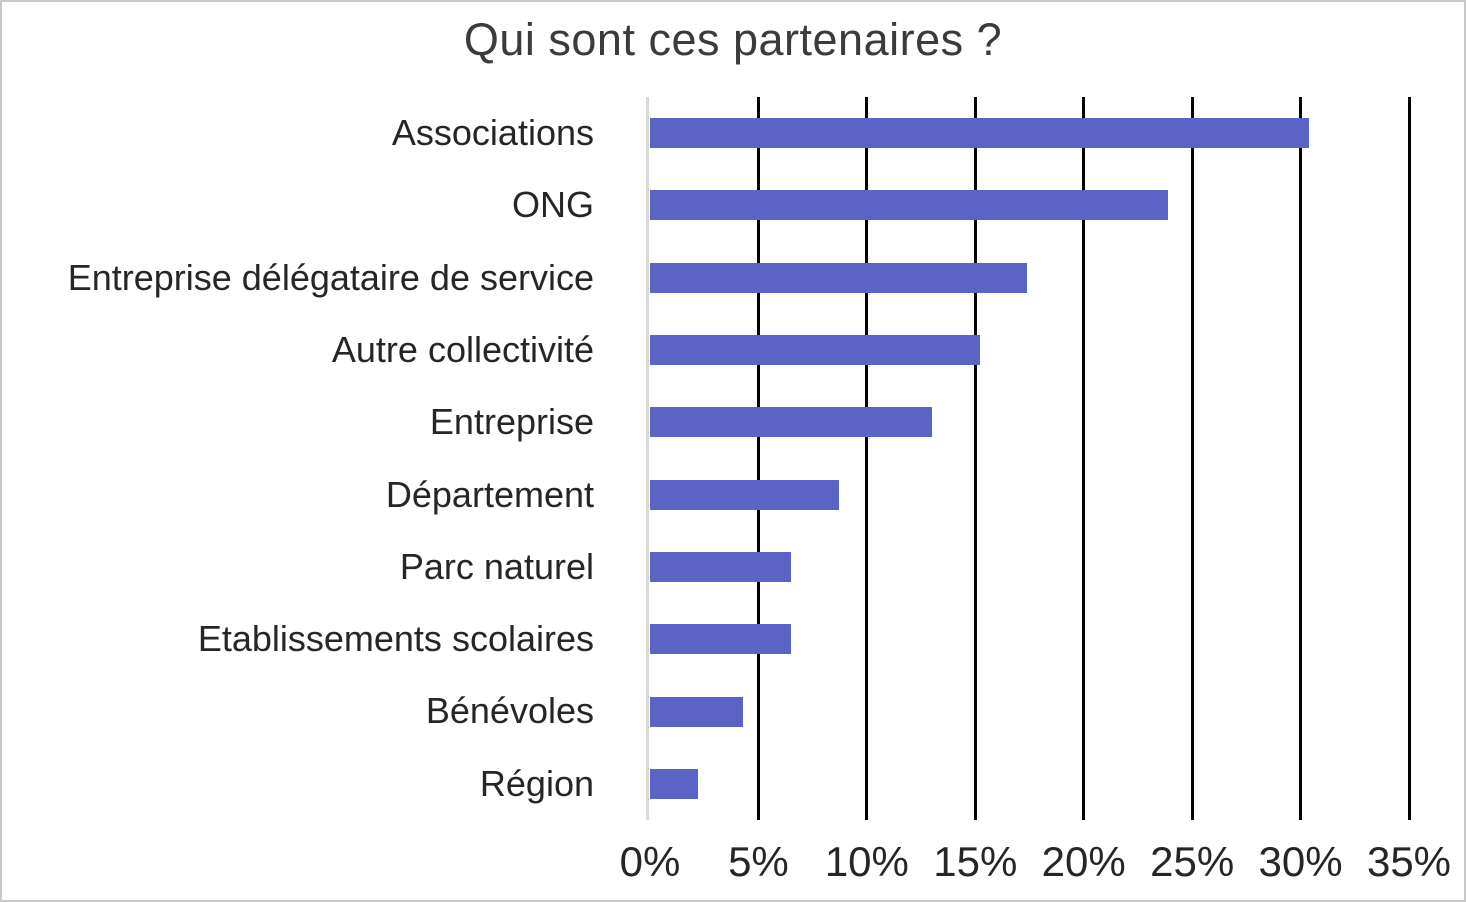 This screenshot has height=902, width=1466. I want to click on category-label: ONG, so click(552, 205).